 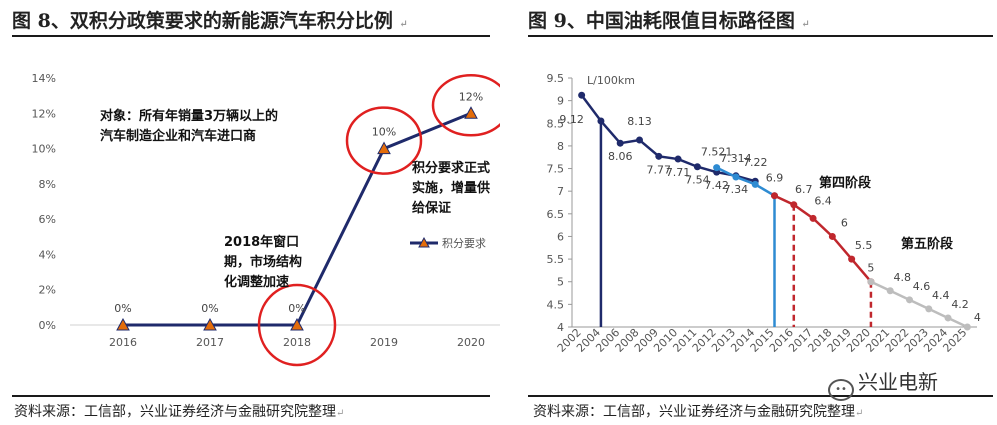 I want to click on y-tick-label: 5.5, so click(x=556, y=259).